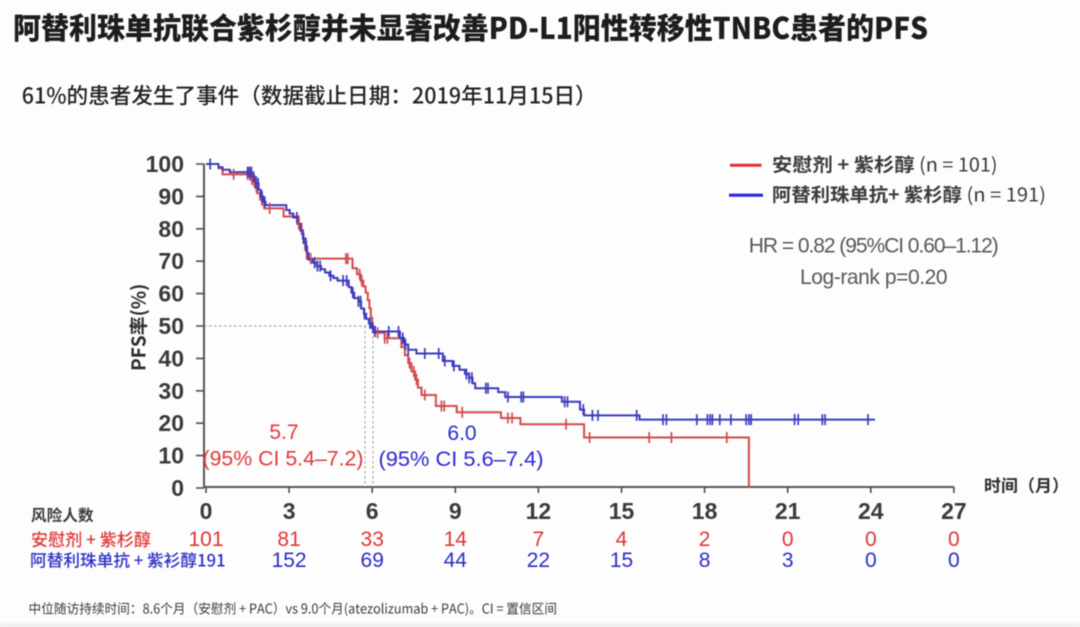 The image size is (1080, 627). What do you see at coordinates (705, 511) in the screenshot?
I see `svg-text: 18` at bounding box center [705, 511].